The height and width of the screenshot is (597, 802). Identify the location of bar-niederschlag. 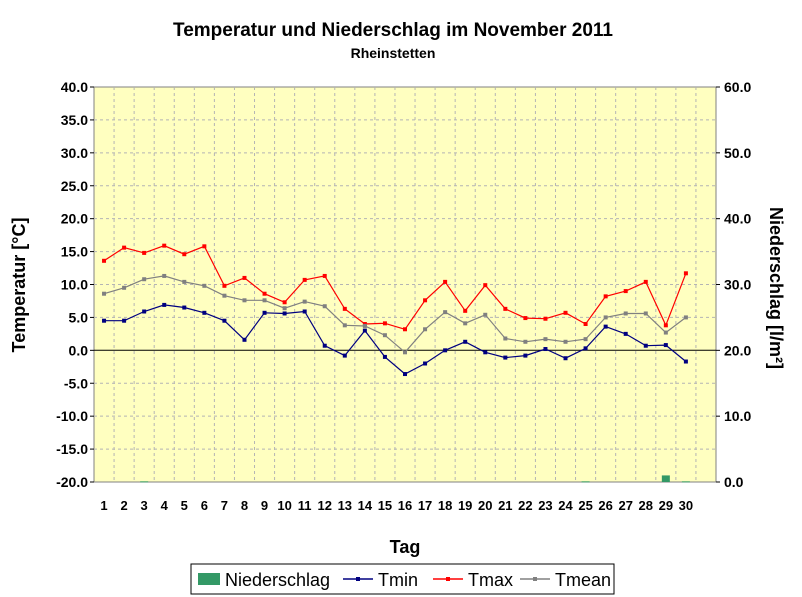
(585, 482).